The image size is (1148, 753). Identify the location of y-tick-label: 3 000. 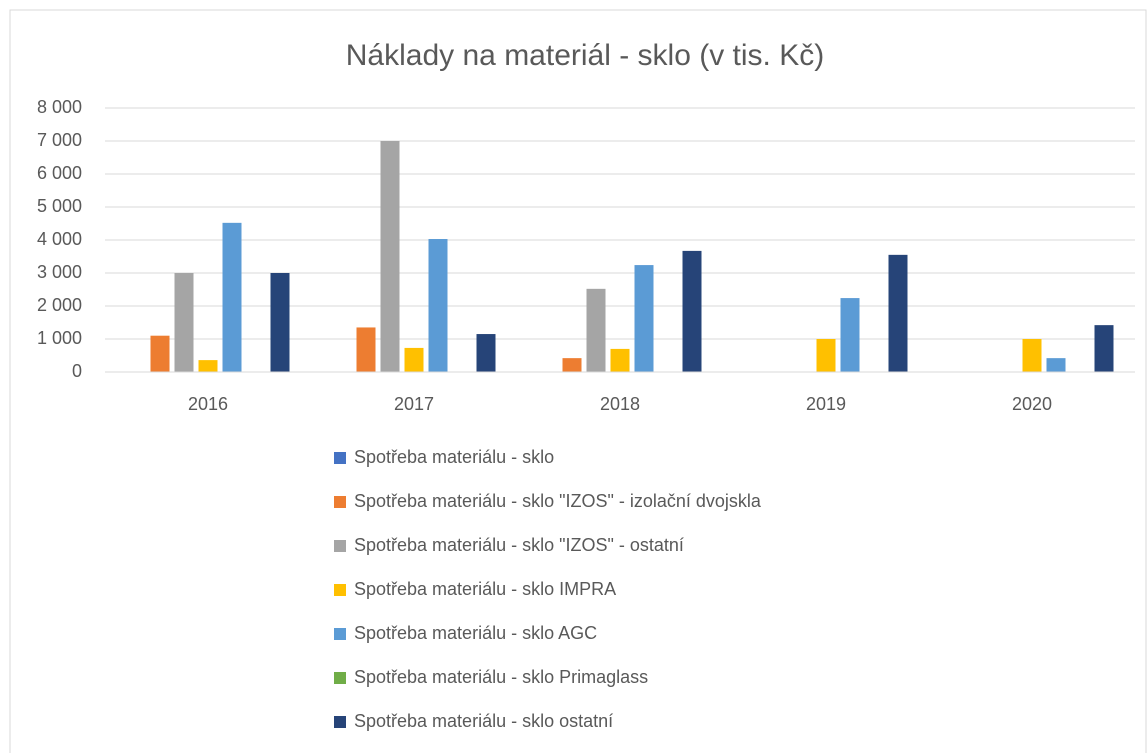
(59, 272).